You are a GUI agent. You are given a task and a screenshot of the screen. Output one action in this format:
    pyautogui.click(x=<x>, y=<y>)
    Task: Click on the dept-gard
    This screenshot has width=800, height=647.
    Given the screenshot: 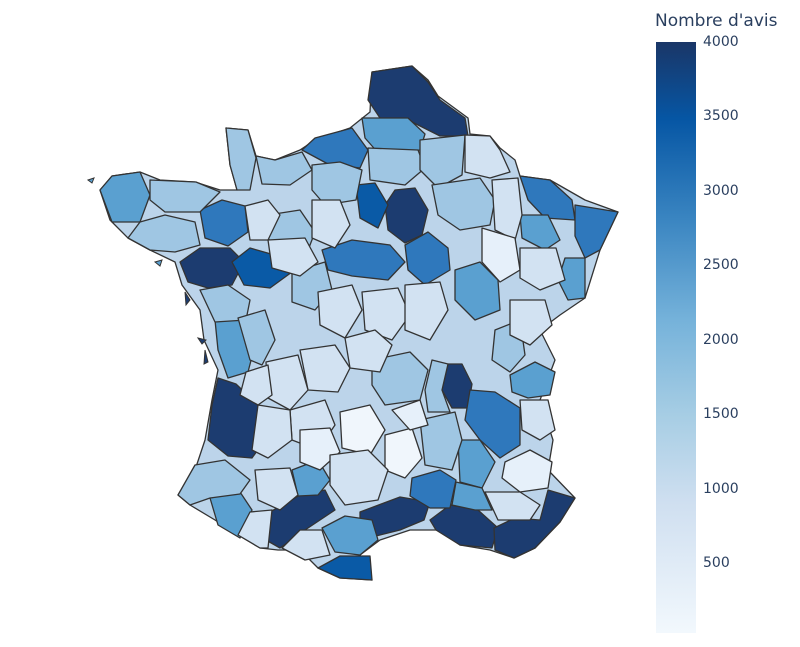 What is the action you would take?
    pyautogui.click(x=433, y=489)
    